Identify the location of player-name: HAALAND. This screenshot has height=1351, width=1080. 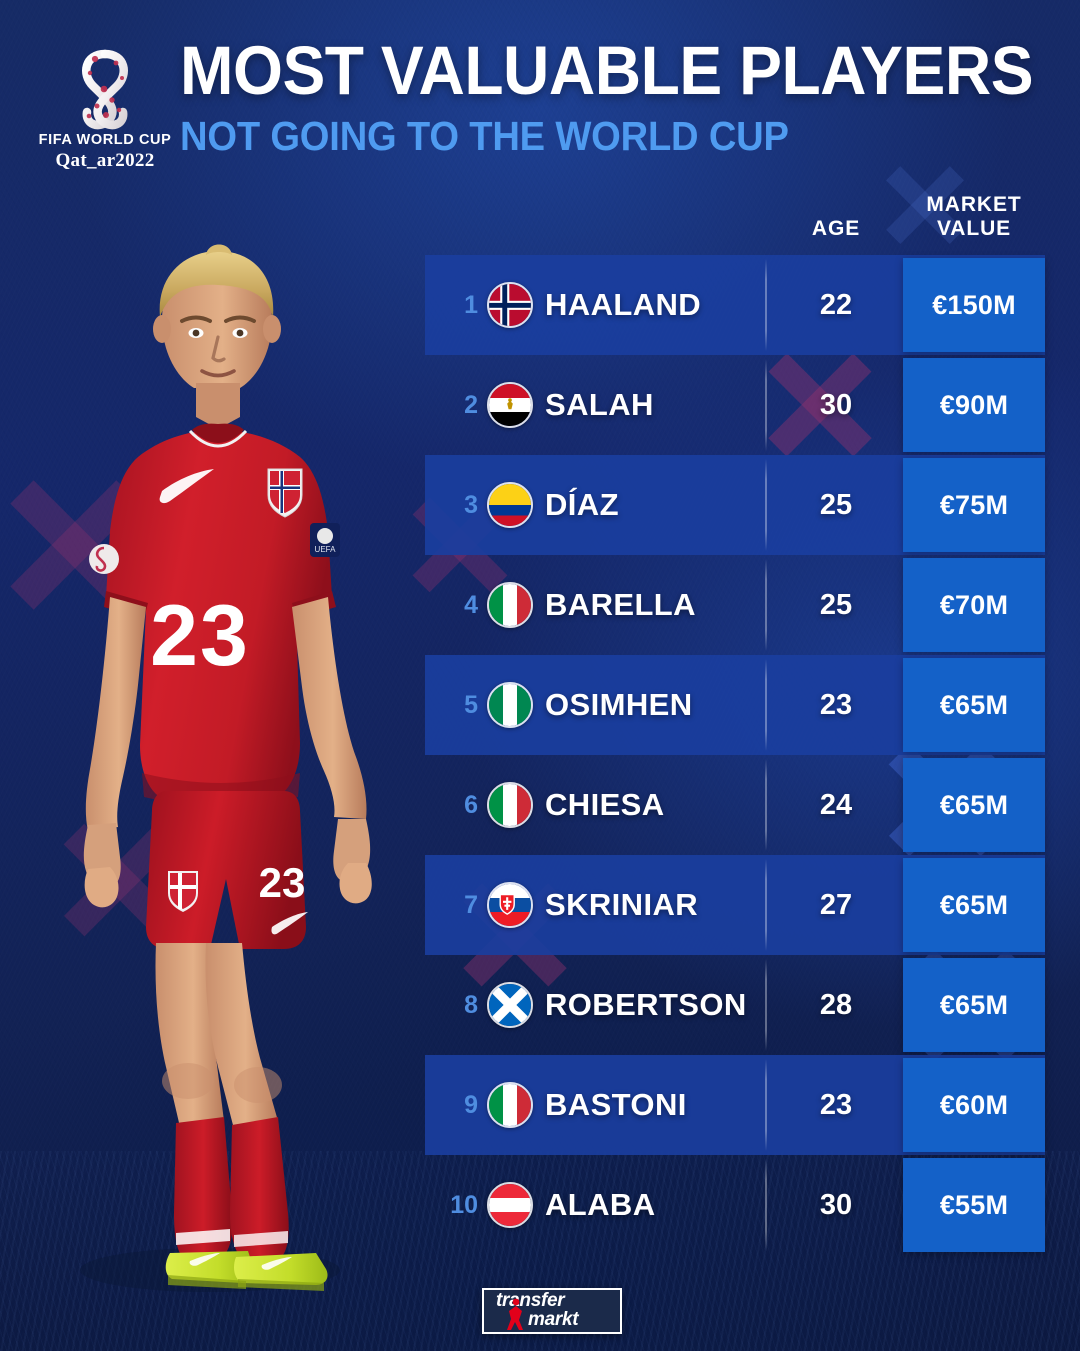
(623, 304).